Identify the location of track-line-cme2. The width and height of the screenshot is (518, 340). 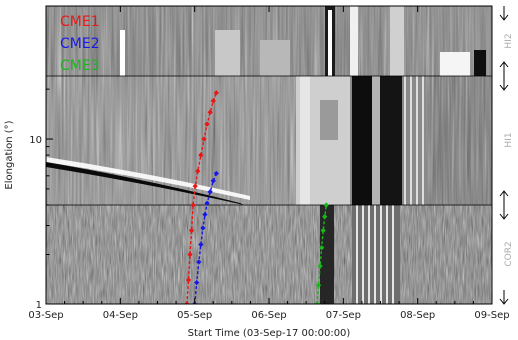
(205, 238).